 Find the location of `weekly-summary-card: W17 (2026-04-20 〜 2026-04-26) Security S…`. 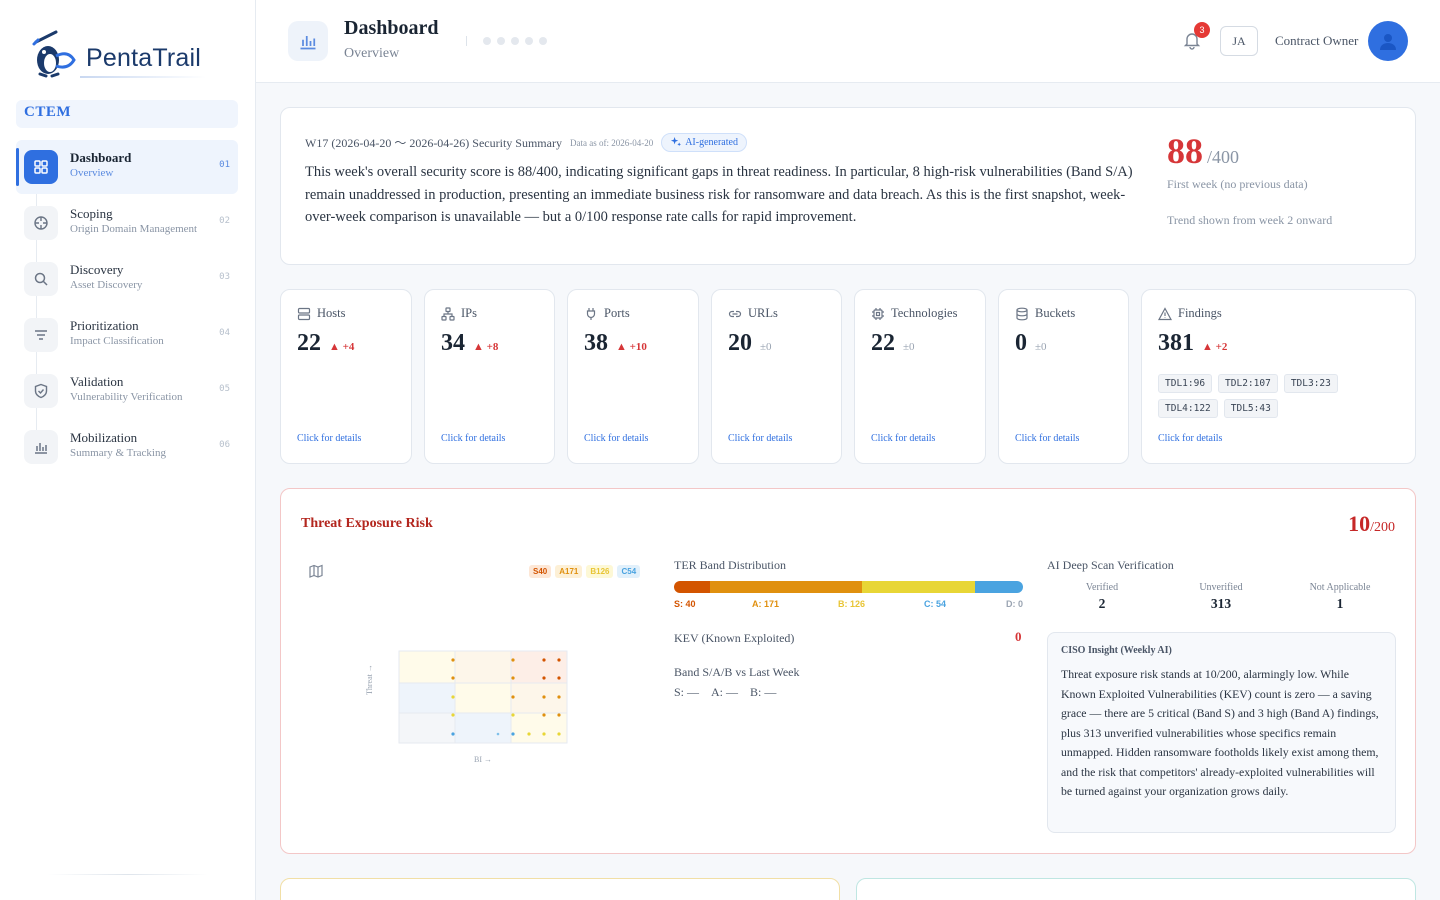

weekly-summary-card: W17 (2026-04-20 〜 2026-04-26) Security S… is located at coordinates (848, 186).